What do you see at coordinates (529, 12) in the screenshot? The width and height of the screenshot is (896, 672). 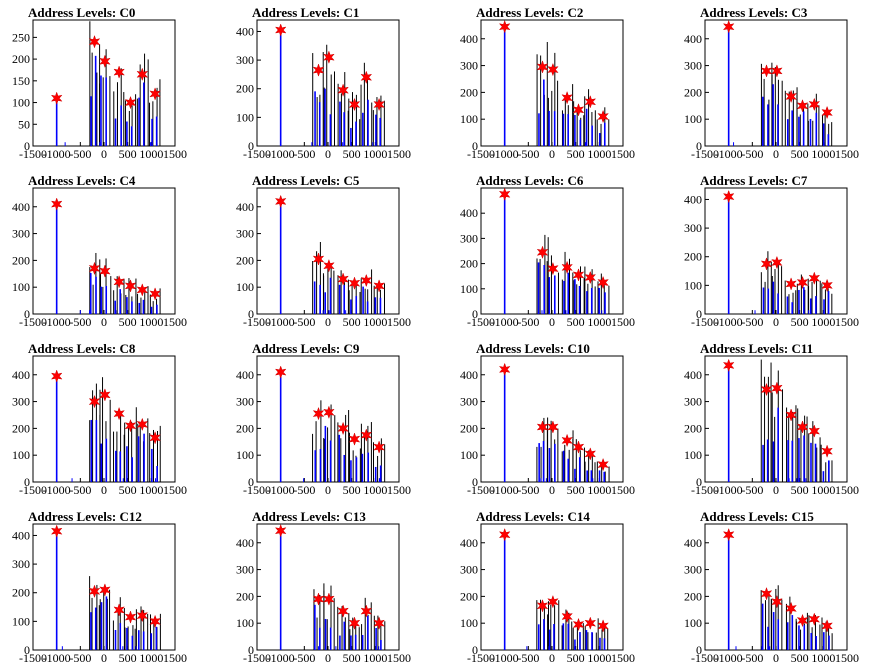 I see `panel-title: Address Levels: C2` at bounding box center [529, 12].